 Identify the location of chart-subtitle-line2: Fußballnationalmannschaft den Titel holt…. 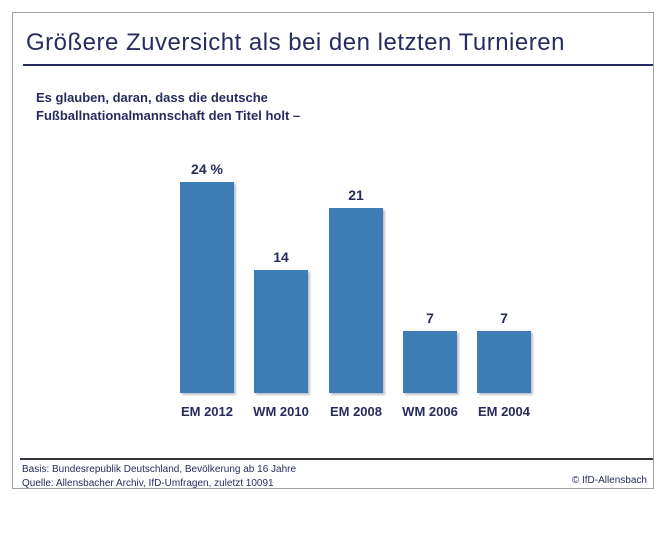
(168, 115).